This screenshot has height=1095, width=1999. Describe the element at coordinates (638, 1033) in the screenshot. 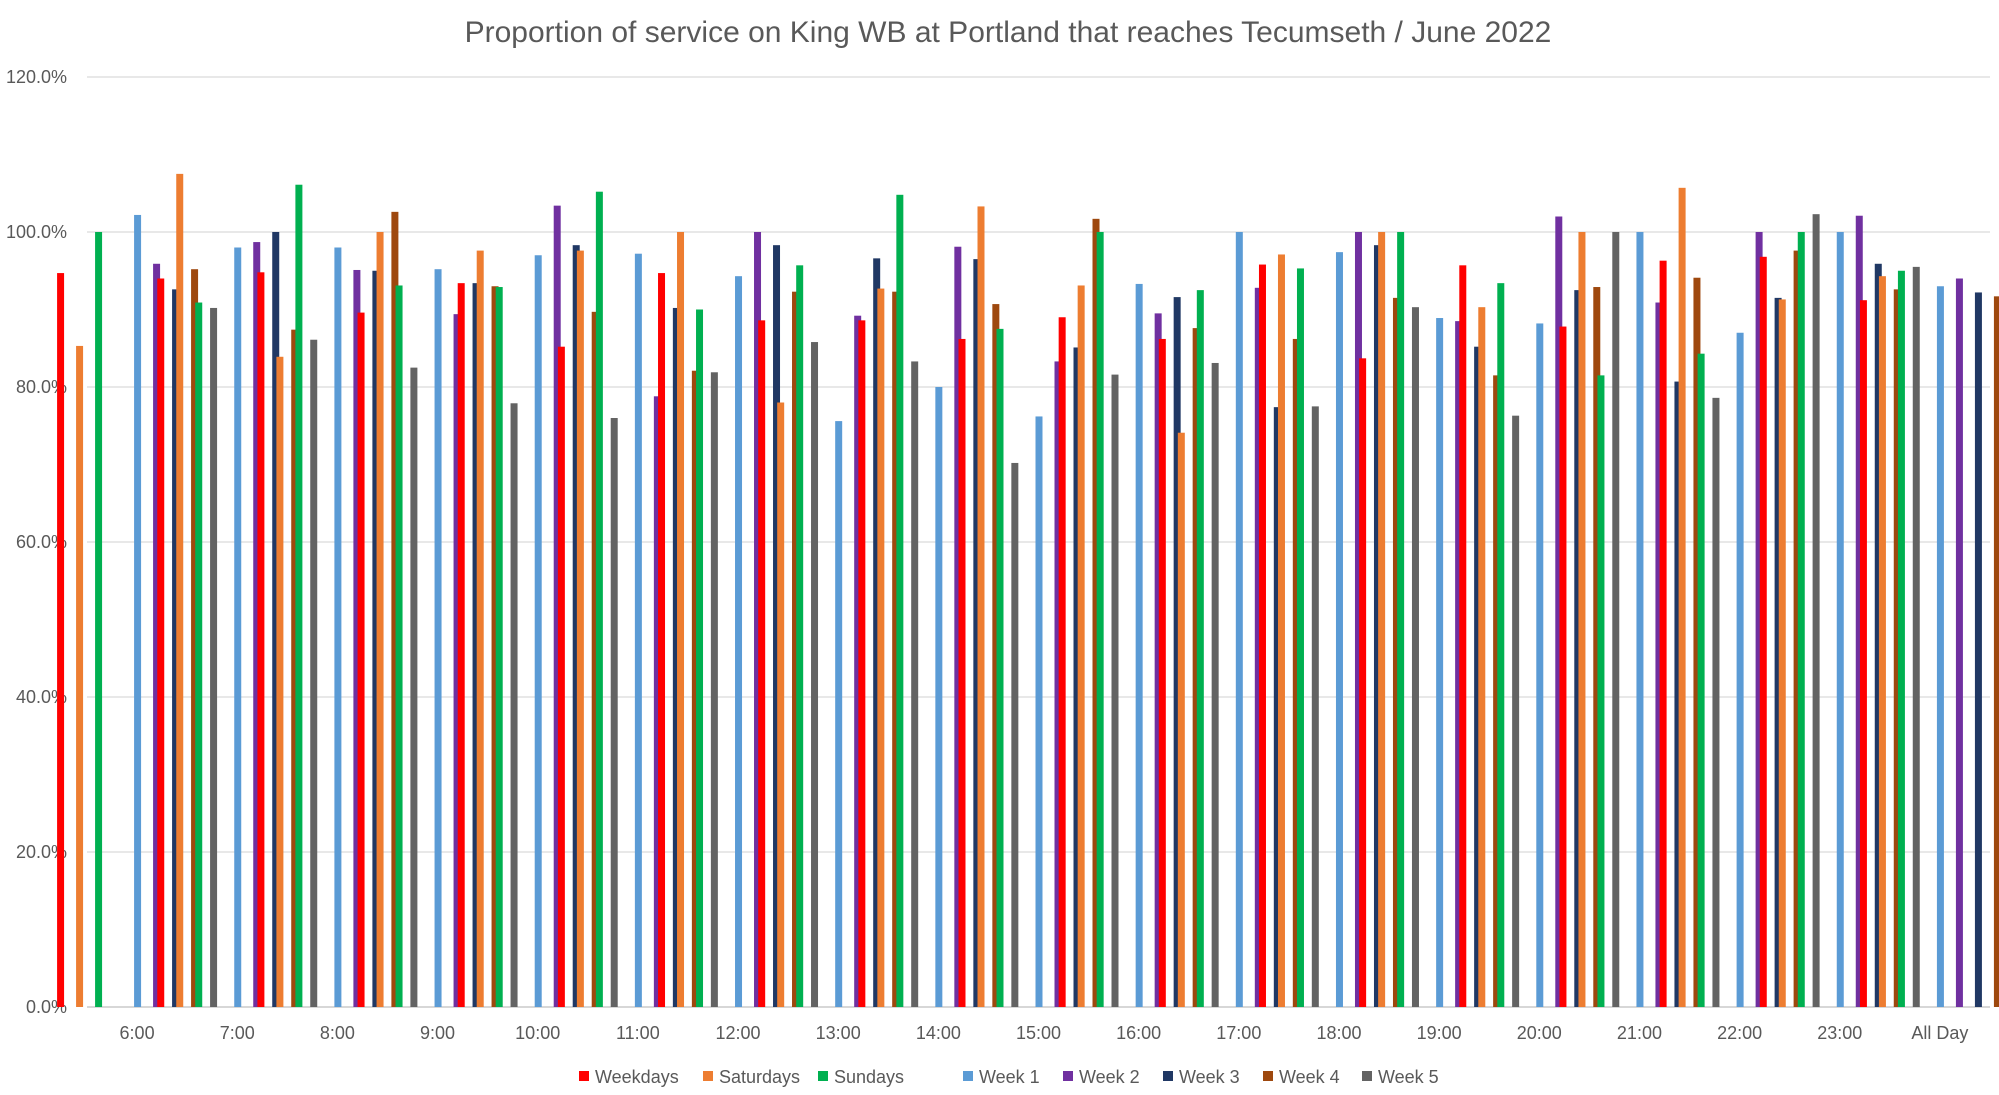

I see `x-tick-label: 11:00` at that location.